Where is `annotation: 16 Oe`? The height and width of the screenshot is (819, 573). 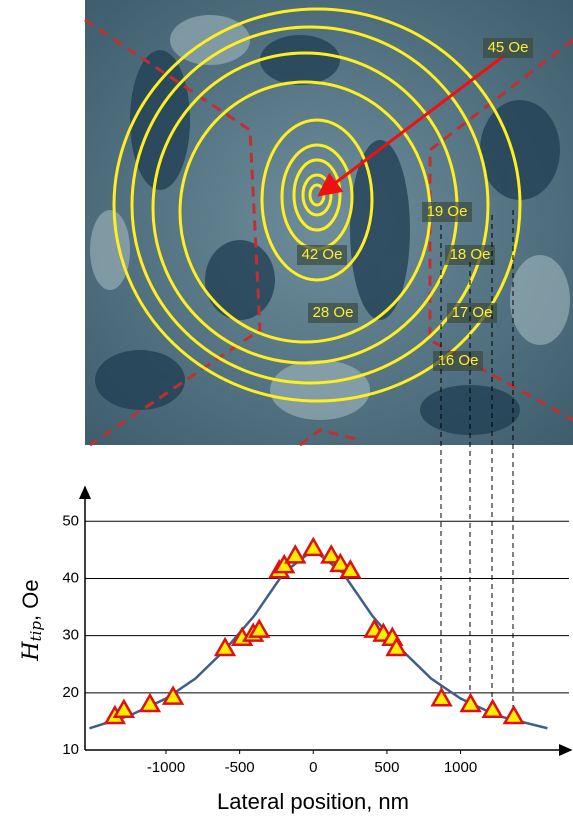
annotation: 16 Oe is located at coordinates (458, 360).